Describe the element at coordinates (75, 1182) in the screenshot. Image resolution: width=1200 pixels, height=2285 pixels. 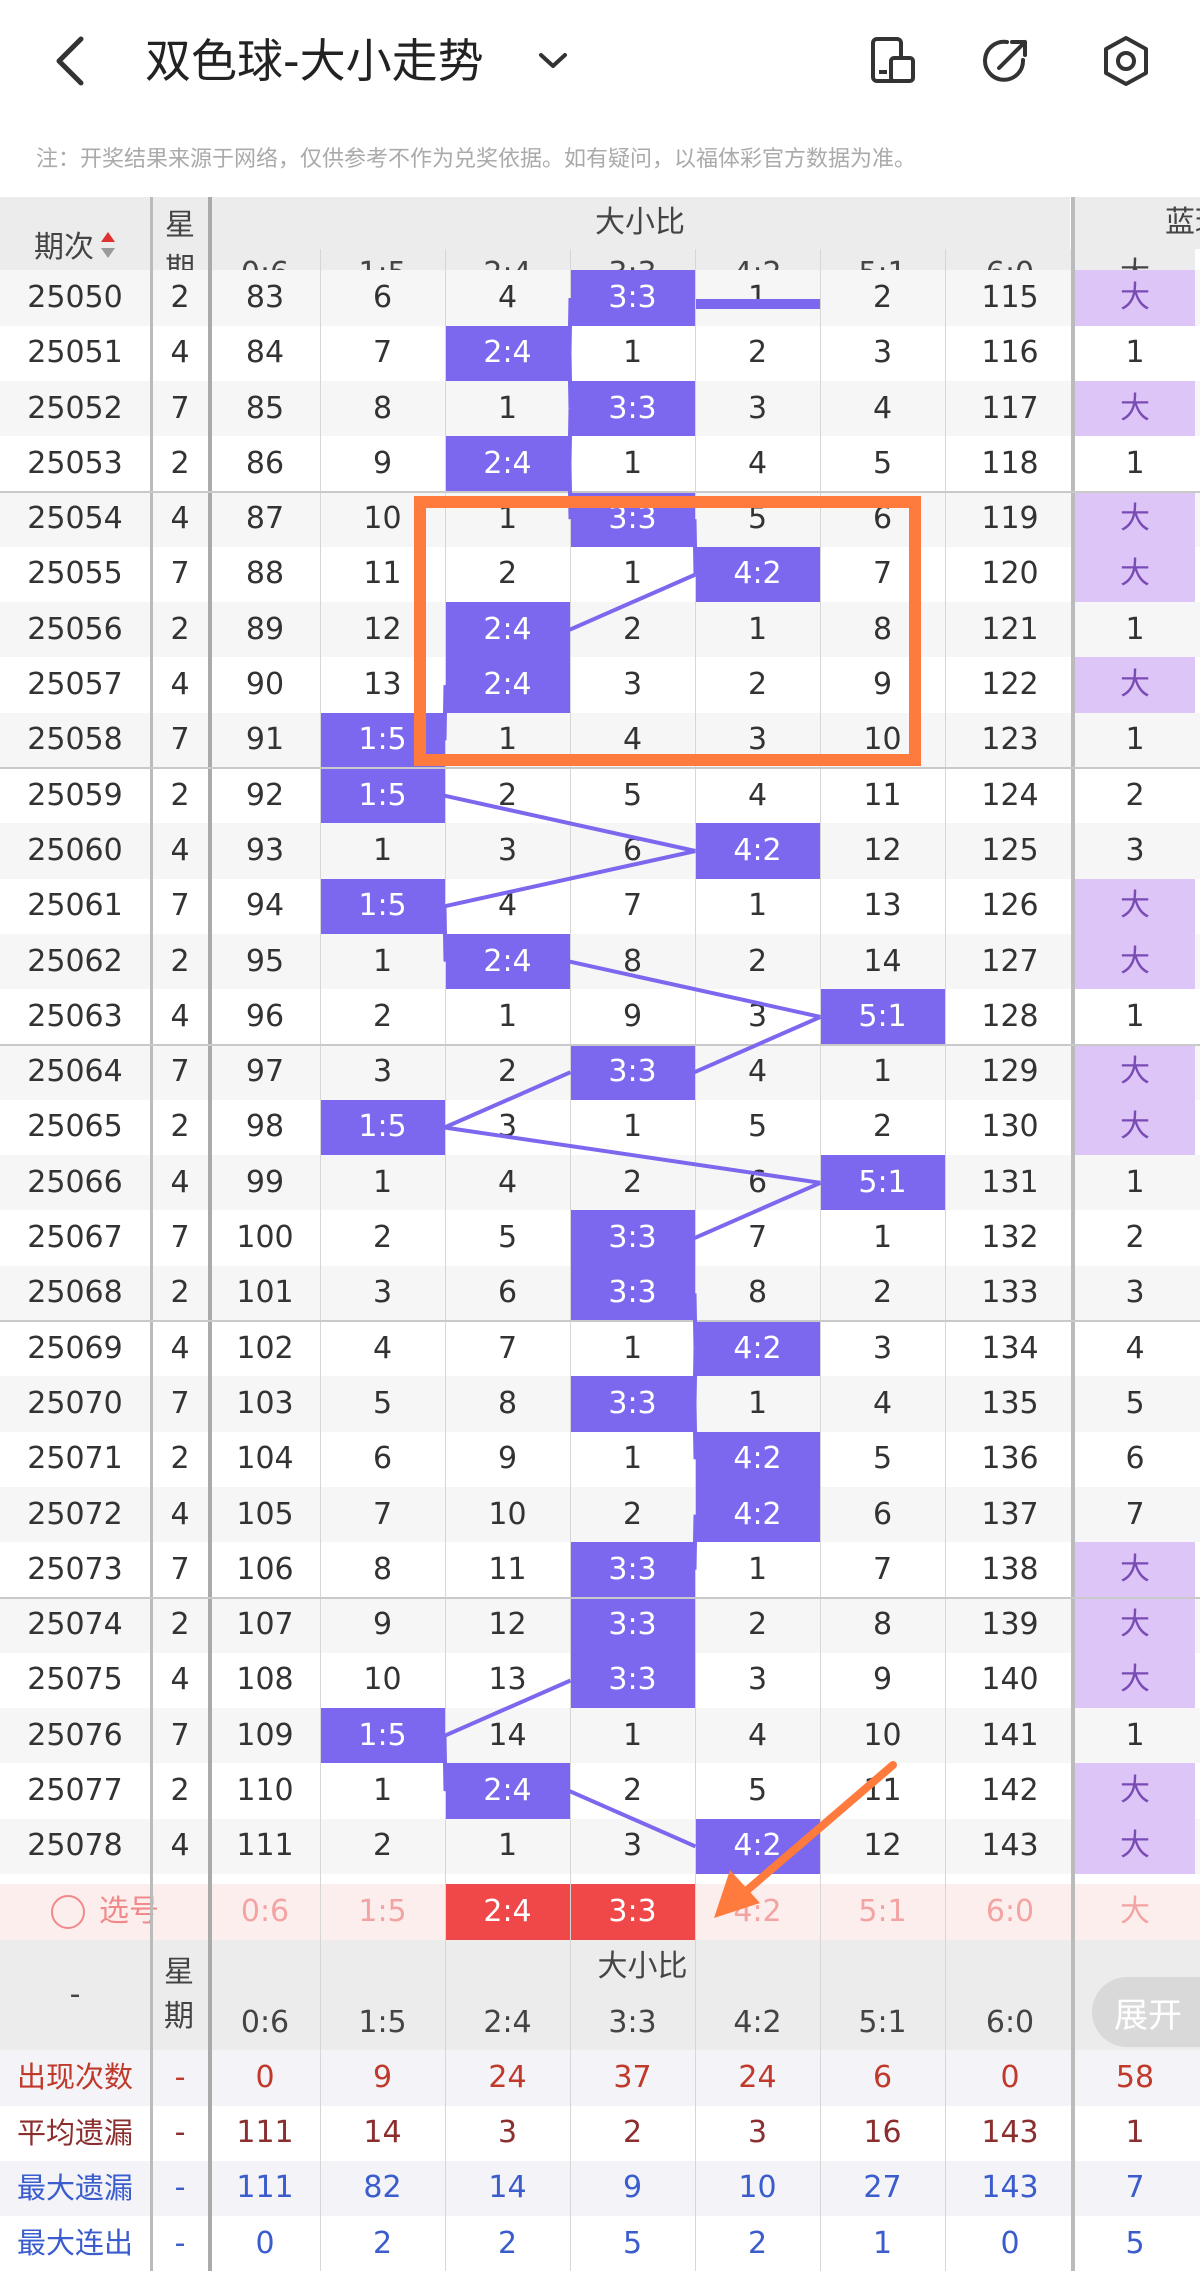
I see `period-cell: 25066` at that location.